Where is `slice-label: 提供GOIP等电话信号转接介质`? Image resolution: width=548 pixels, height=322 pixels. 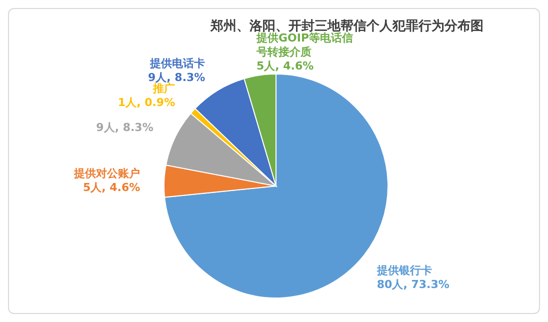
slice-label: 提供GOIP等电话信号转接介质 is located at coordinates (304, 44).